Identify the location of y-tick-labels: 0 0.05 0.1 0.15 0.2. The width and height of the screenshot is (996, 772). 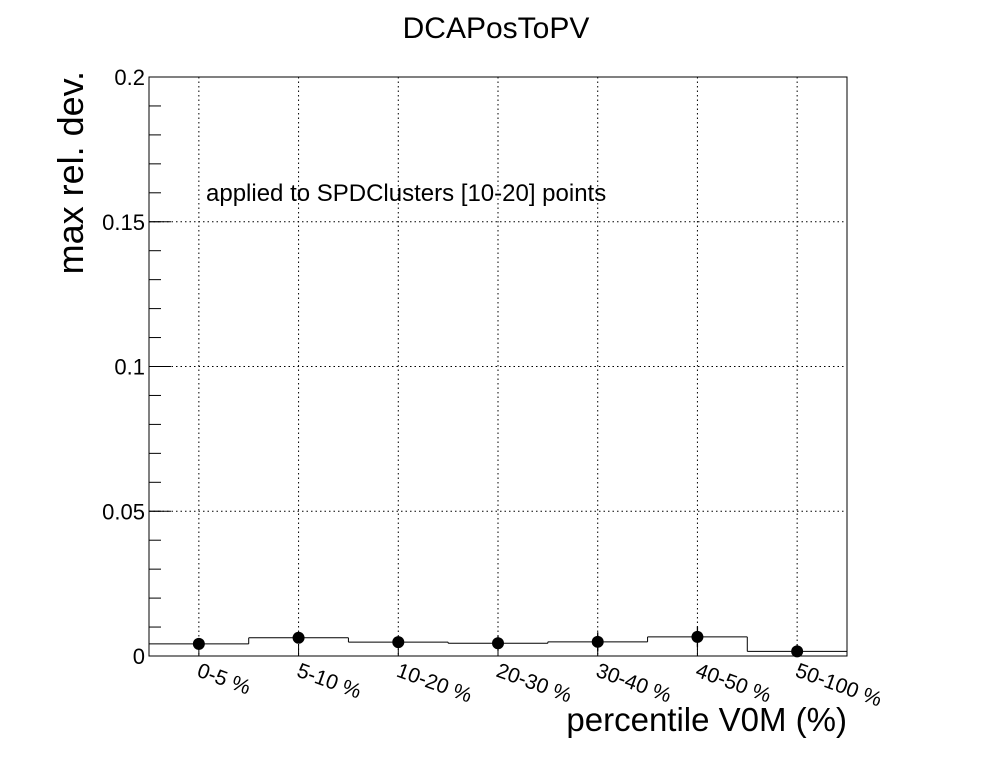
(123, 367).